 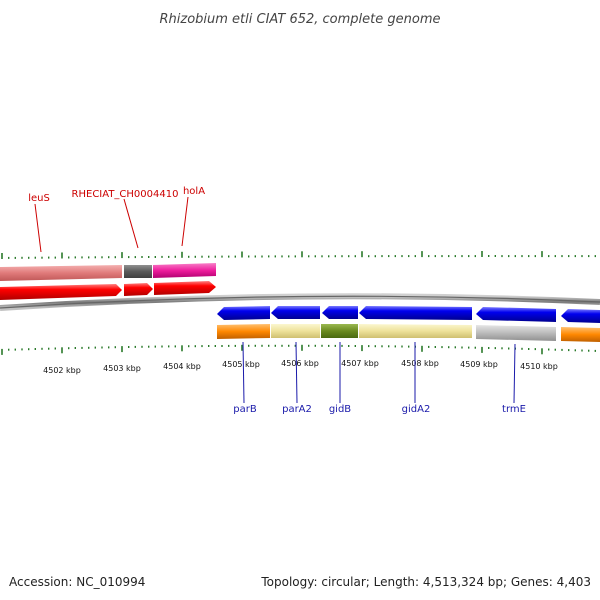 I want to click on accession-text: Accession: NC_010994, so click(x=77, y=582).